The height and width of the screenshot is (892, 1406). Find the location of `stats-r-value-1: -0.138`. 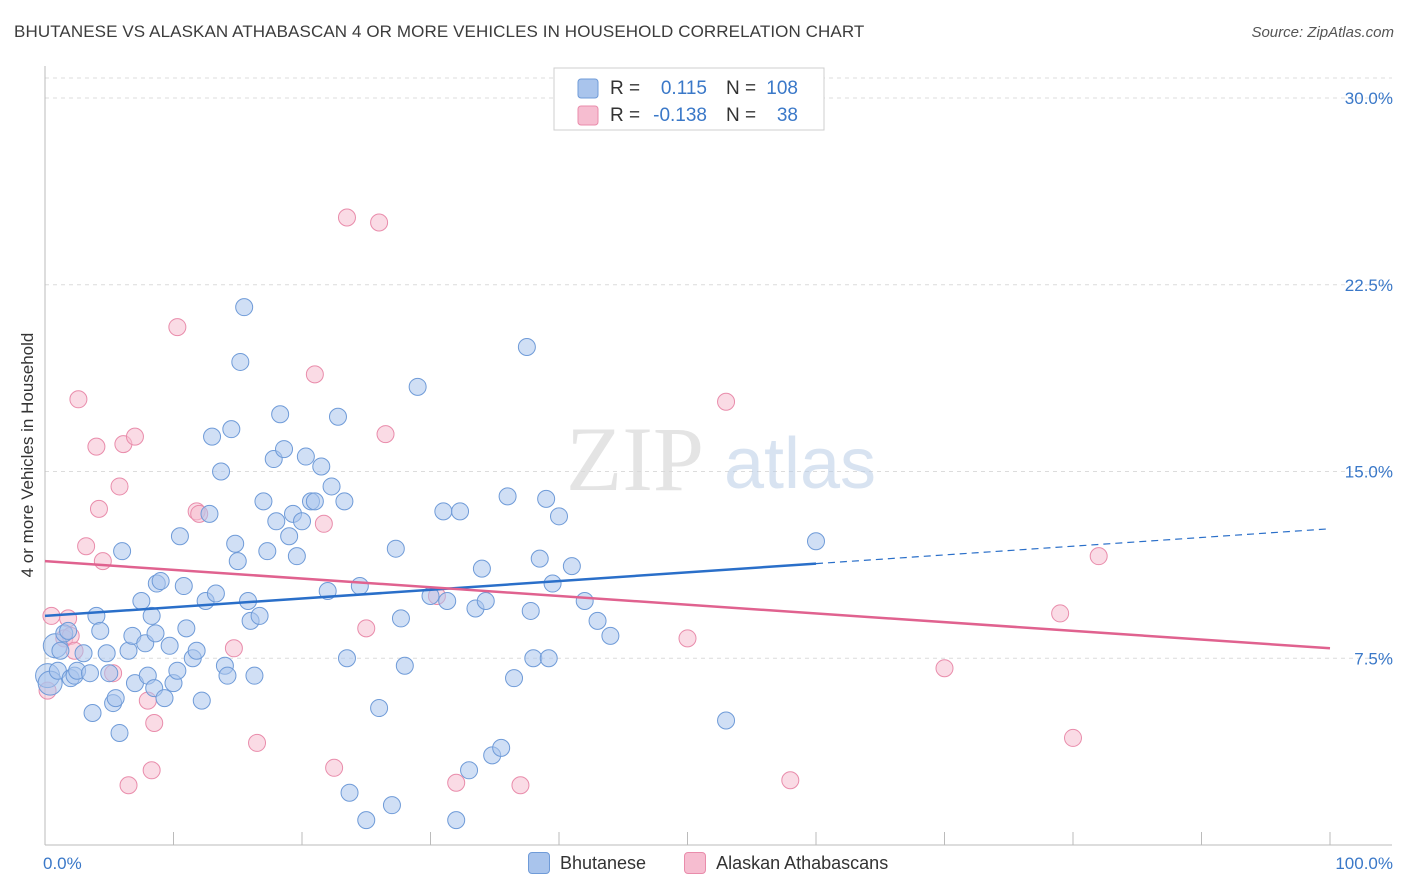

stats-r-value-1: -0.138 is located at coordinates (680, 115).